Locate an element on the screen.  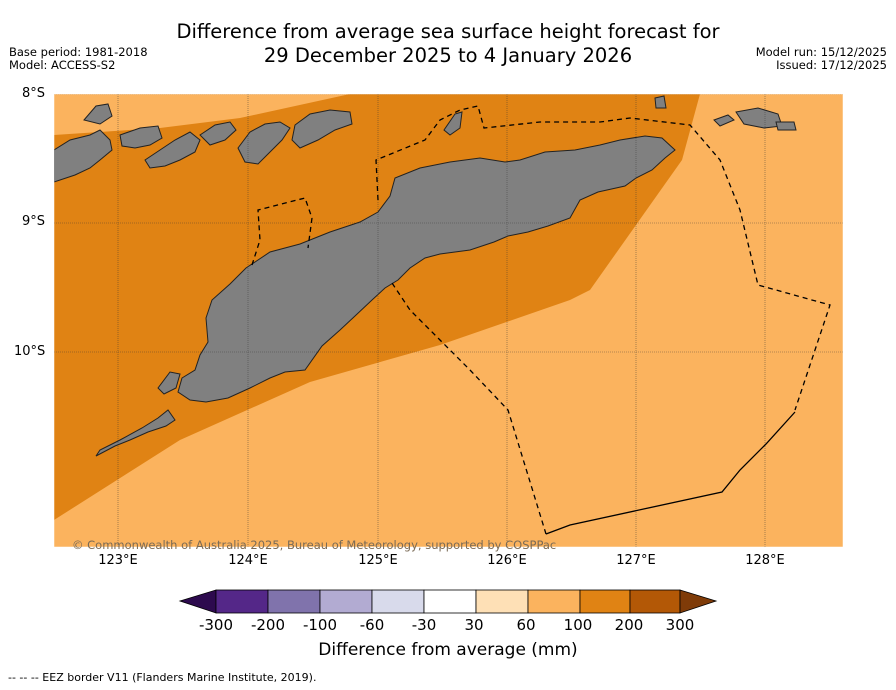
lat-label-10s: 10°S is located at coordinates (30, 351).